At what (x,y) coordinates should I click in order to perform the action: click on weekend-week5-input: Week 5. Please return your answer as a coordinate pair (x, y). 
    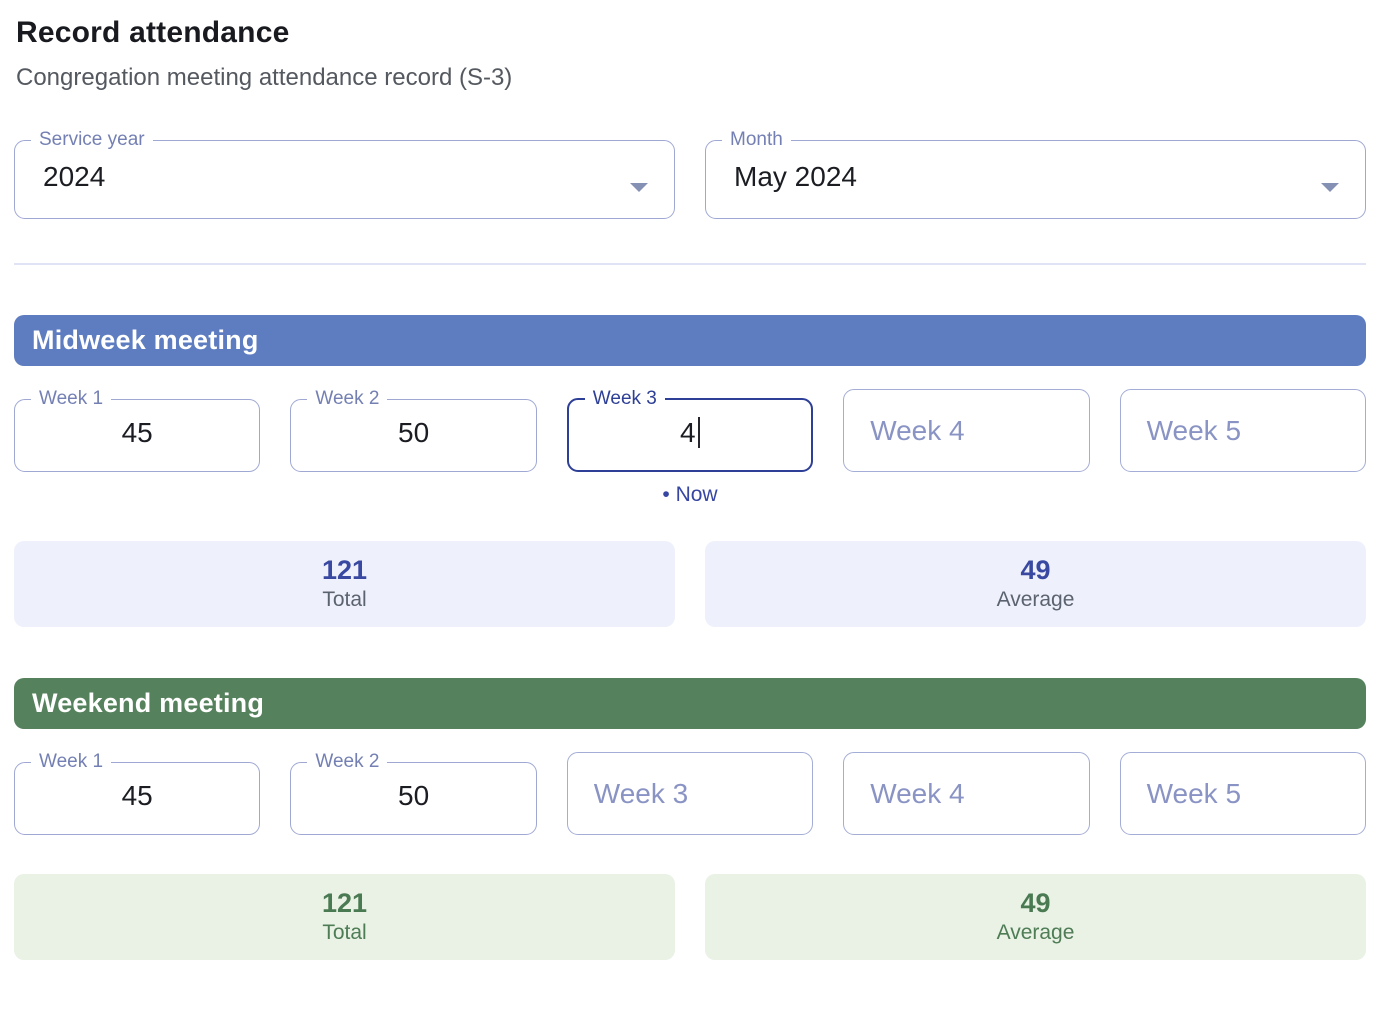
    Looking at the image, I should click on (1242, 793).